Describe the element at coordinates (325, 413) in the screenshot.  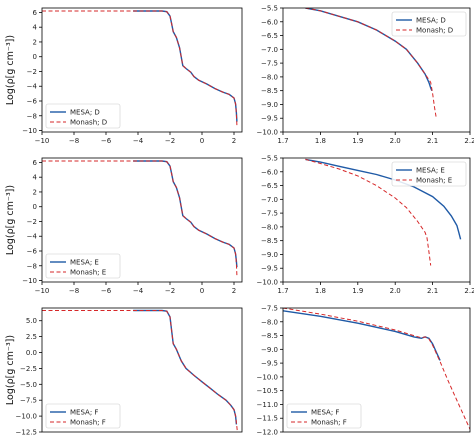
I see `legend-label: MESA; F` at that location.